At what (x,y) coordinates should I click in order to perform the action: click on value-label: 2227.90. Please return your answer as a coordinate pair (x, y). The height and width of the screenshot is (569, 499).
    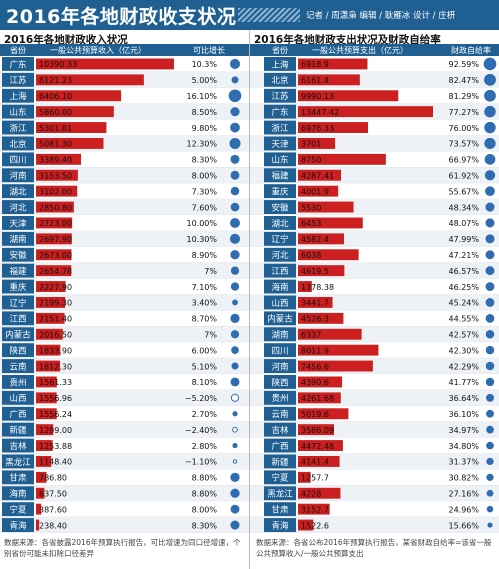
    Looking at the image, I should click on (55, 287).